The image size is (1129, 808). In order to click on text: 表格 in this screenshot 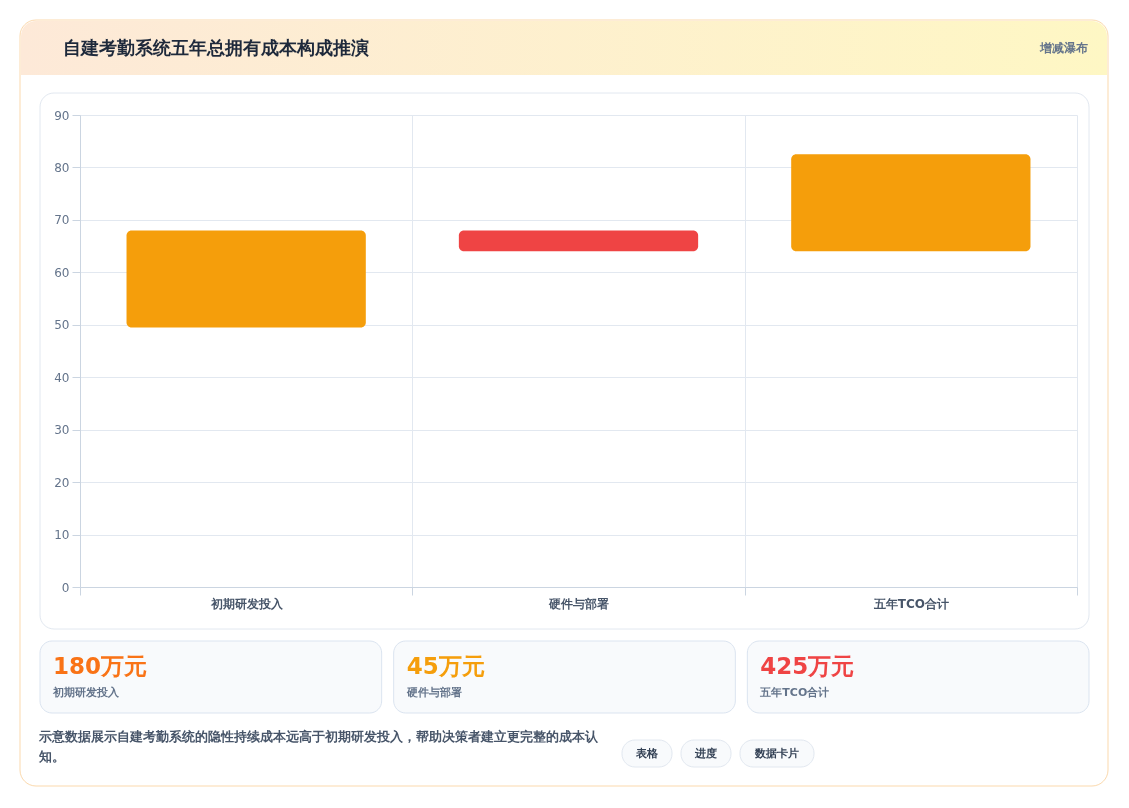, I will do `click(647, 753)`.